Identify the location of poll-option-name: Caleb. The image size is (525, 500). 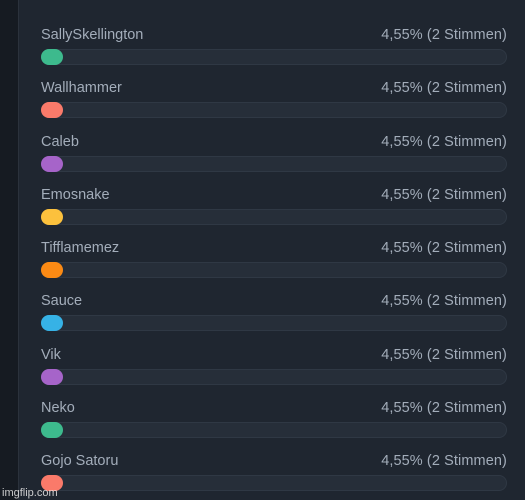
(60, 141).